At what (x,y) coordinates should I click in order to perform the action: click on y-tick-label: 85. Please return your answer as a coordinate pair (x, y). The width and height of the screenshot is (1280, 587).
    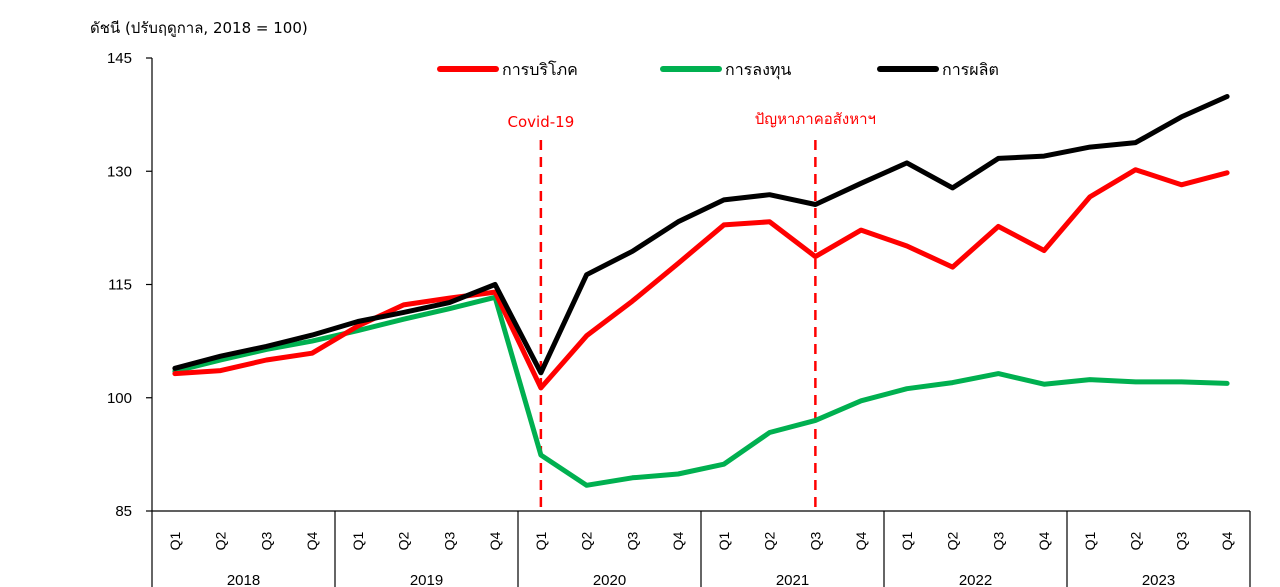
    Looking at the image, I should click on (123, 511).